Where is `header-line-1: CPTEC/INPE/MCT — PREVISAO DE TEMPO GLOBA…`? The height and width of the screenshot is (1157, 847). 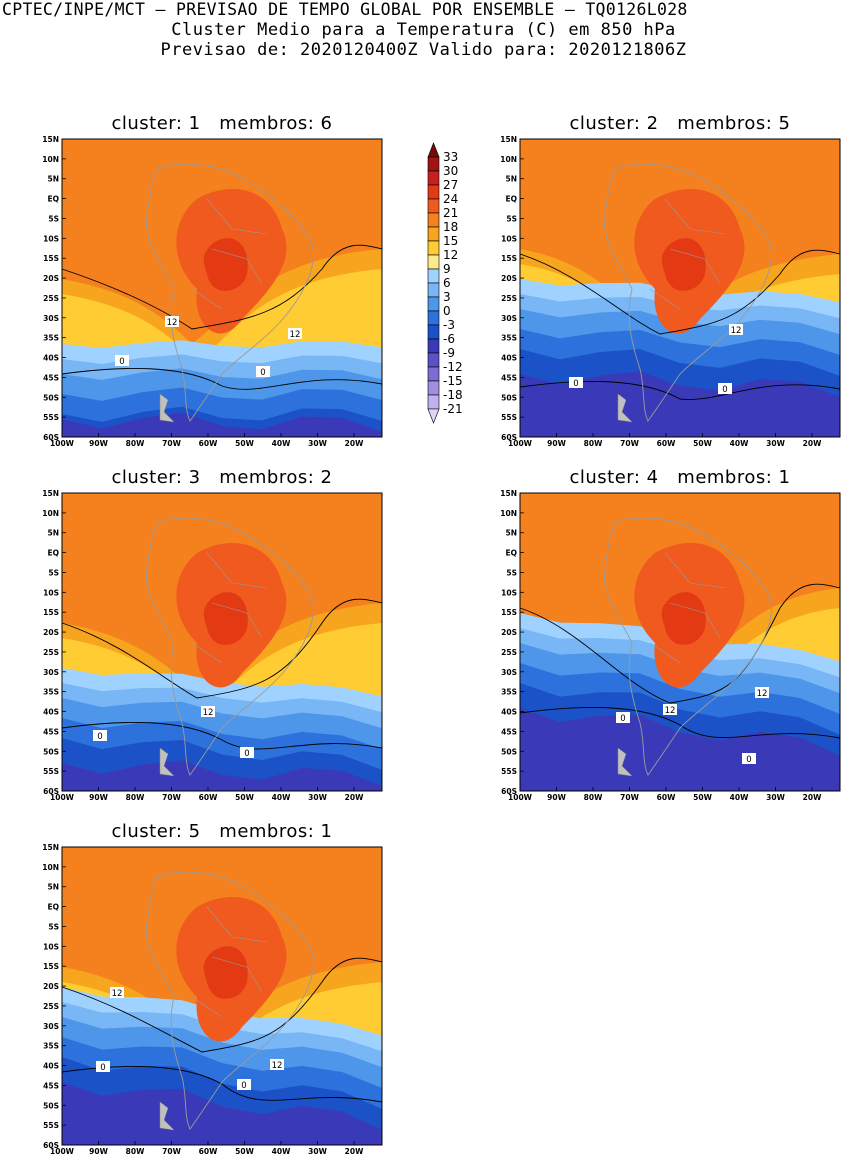 header-line-1: CPTEC/INPE/MCT — PREVISAO DE TEMPO GLOBA… is located at coordinates (345, 9).